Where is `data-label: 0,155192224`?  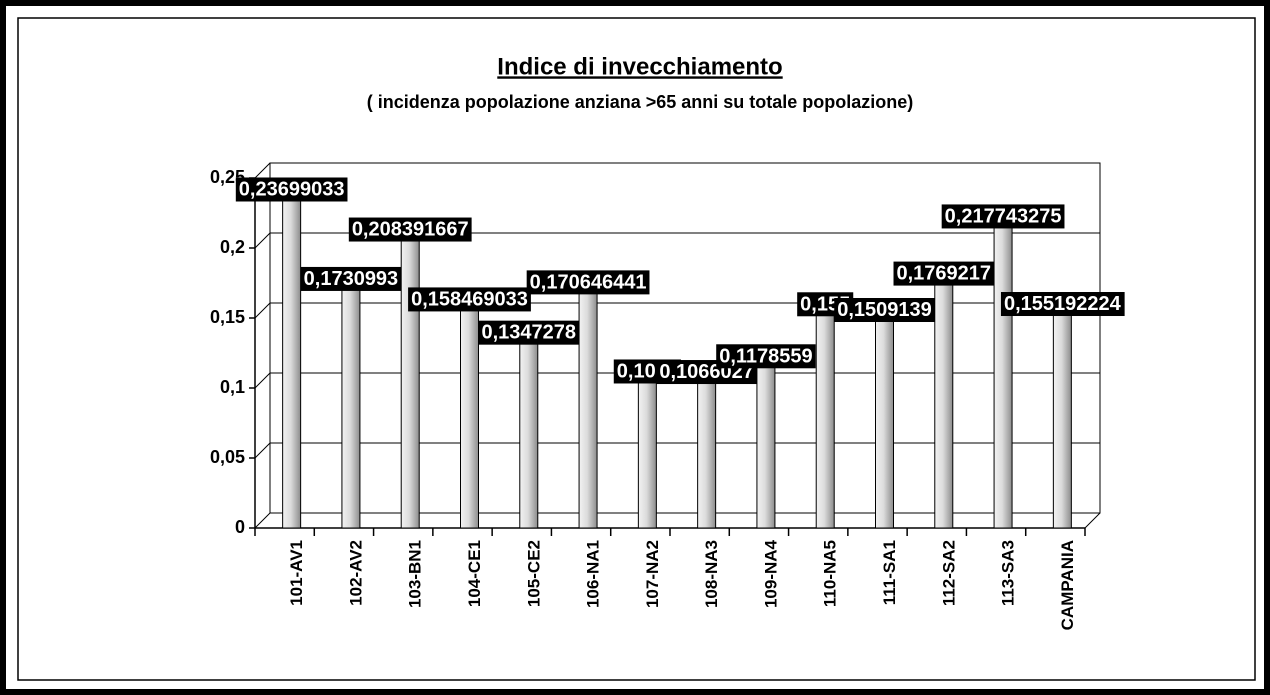
data-label: 0,155192224 is located at coordinates (1063, 304).